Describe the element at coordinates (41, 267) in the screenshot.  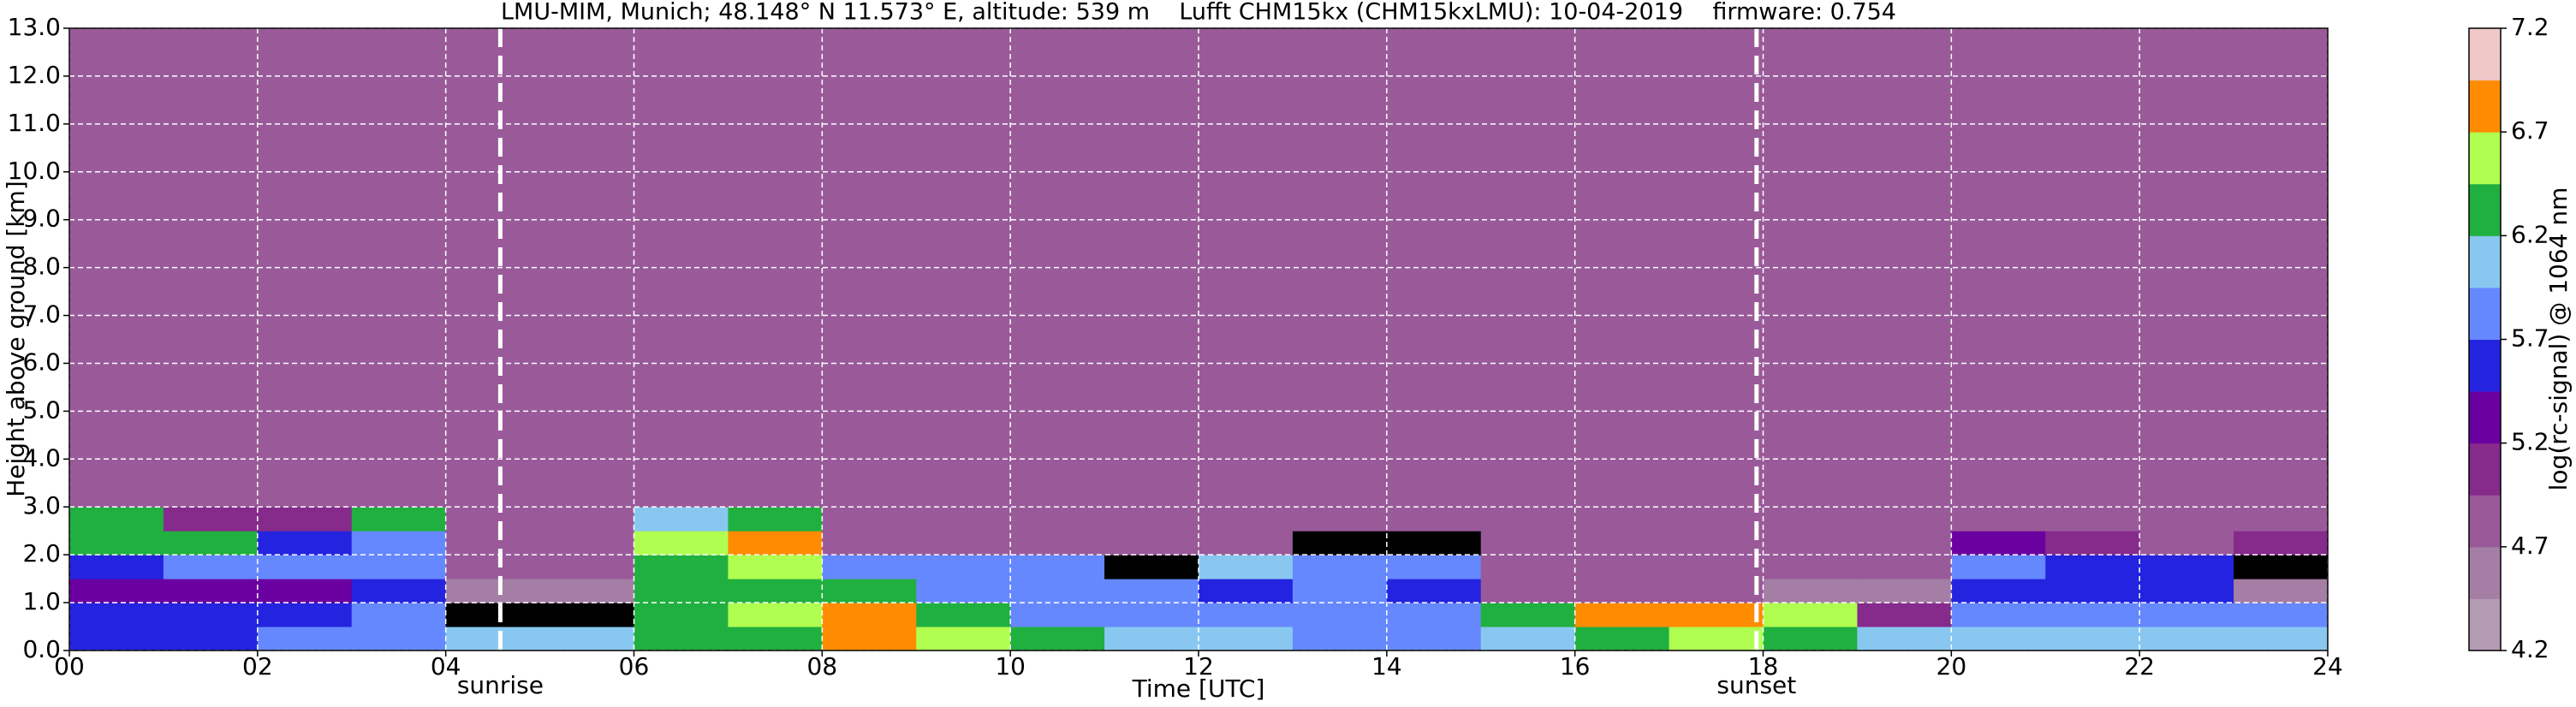
I see `y-tick-label: 8.0` at that location.